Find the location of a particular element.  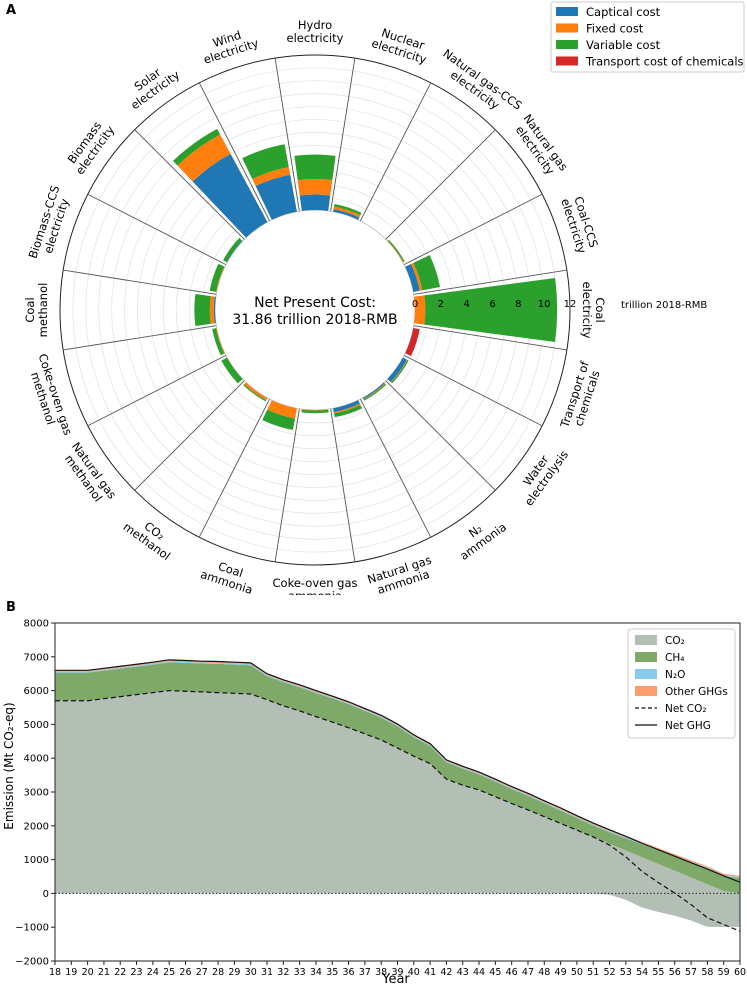

panel-label-a: A is located at coordinates (11, 10).